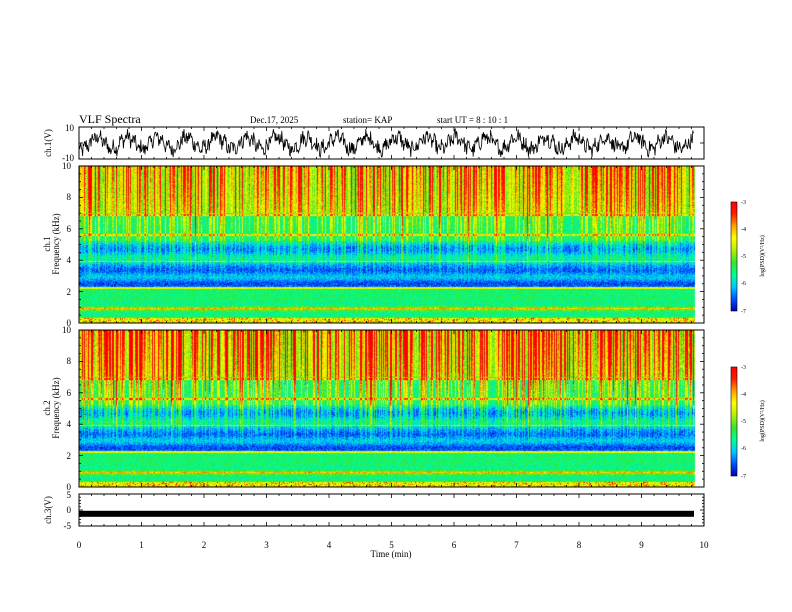 The height and width of the screenshot is (612, 792). I want to click on ch1-channel-label: ch.1, so click(47, 243).